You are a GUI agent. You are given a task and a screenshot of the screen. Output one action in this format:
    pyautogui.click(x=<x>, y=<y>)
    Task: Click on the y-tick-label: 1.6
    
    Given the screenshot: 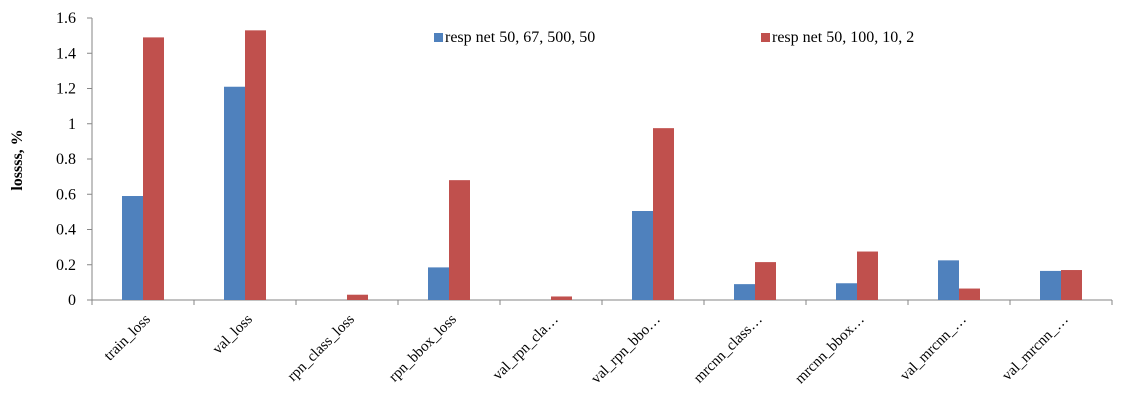 What is the action you would take?
    pyautogui.click(x=66, y=18)
    